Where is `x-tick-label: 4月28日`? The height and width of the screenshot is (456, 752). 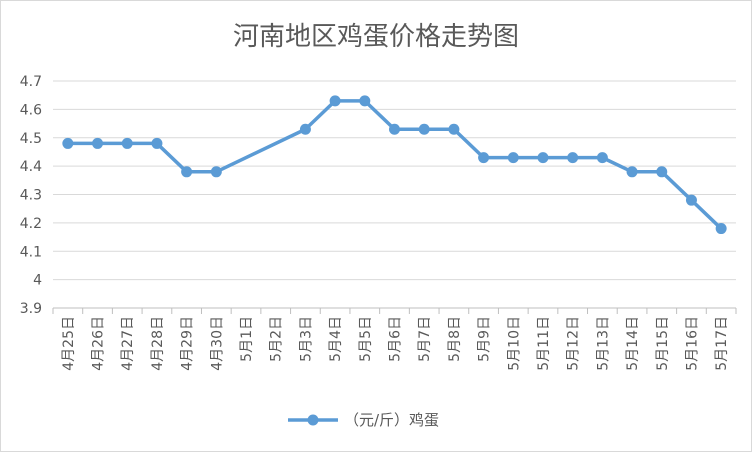
x-tick-label: 4月28日 is located at coordinates (158, 343).